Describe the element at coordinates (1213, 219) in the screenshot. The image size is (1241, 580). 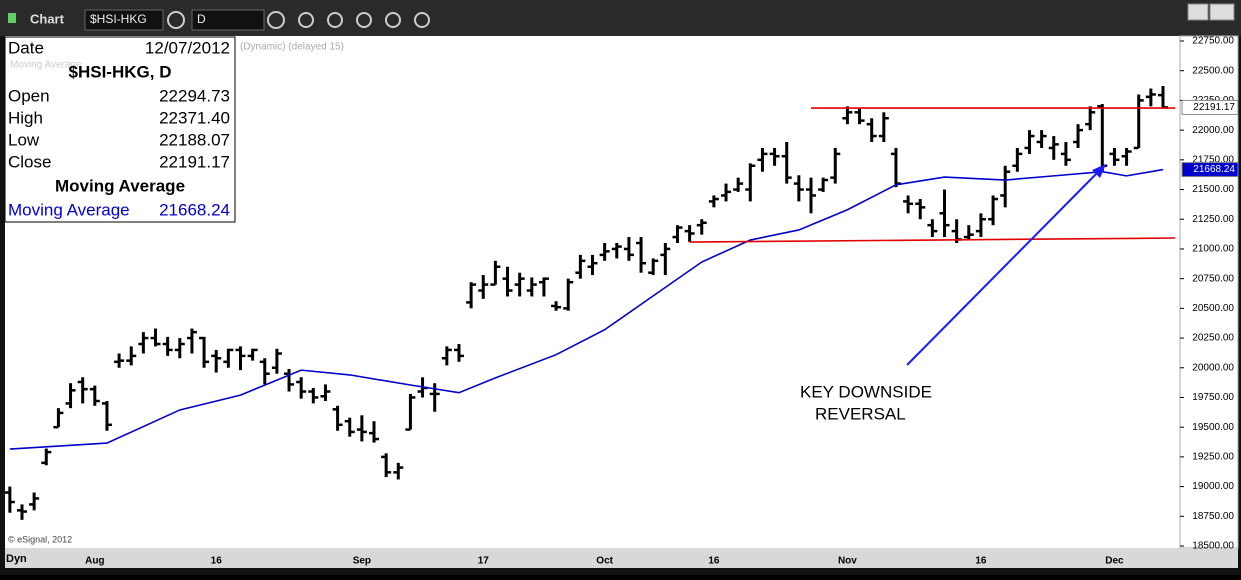
I see `y-tick-label: 21250.00` at that location.